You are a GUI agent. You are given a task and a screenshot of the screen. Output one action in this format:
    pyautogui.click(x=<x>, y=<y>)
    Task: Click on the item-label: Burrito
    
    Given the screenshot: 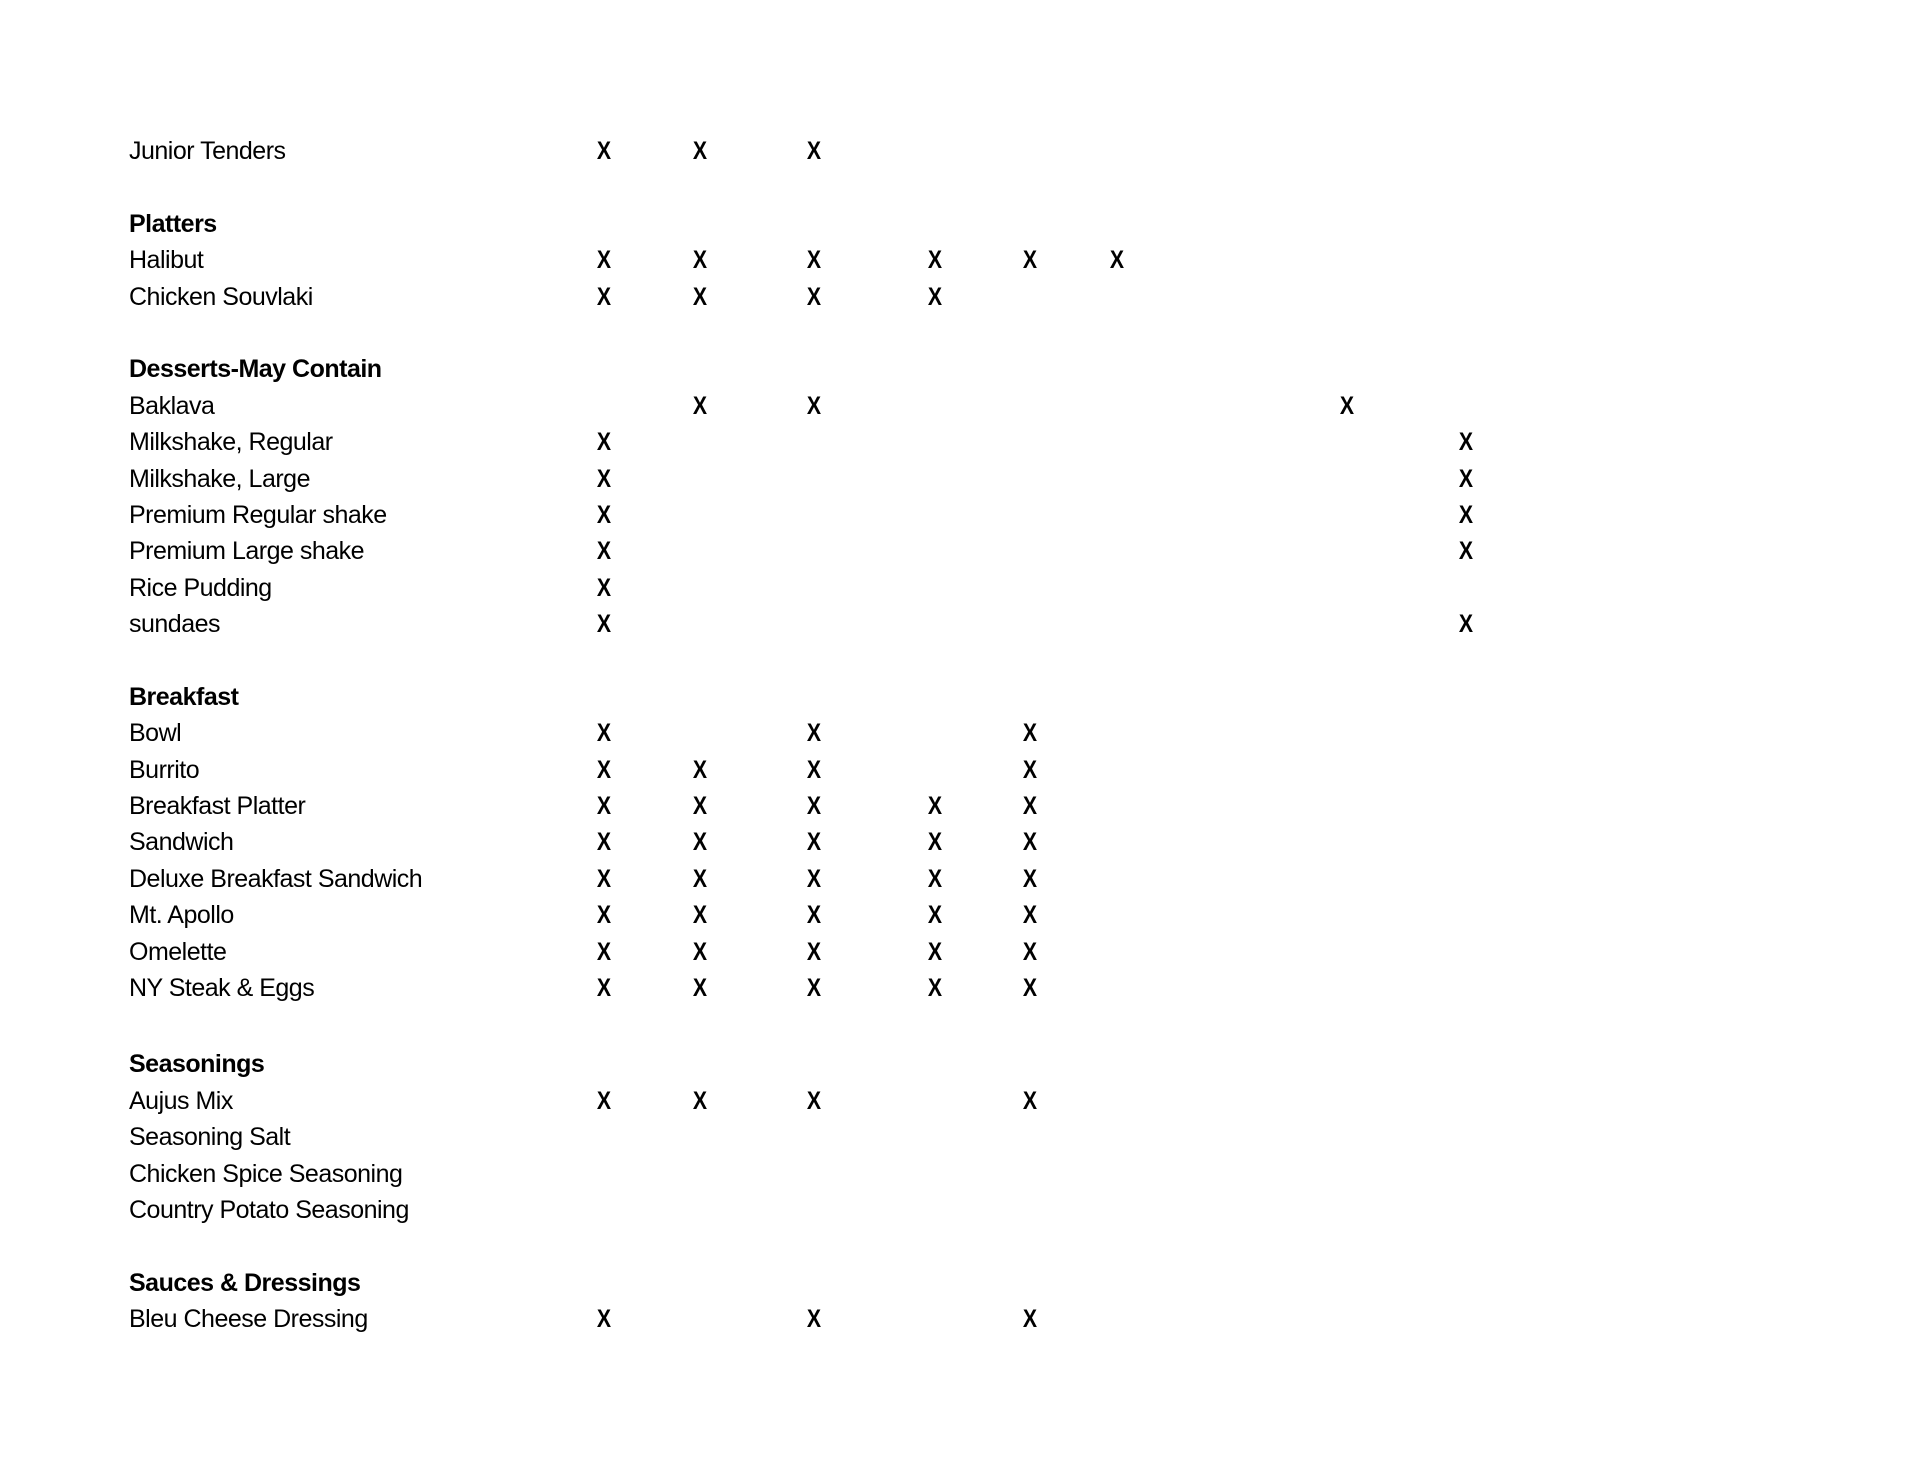 What is the action you would take?
    pyautogui.click(x=164, y=769)
    